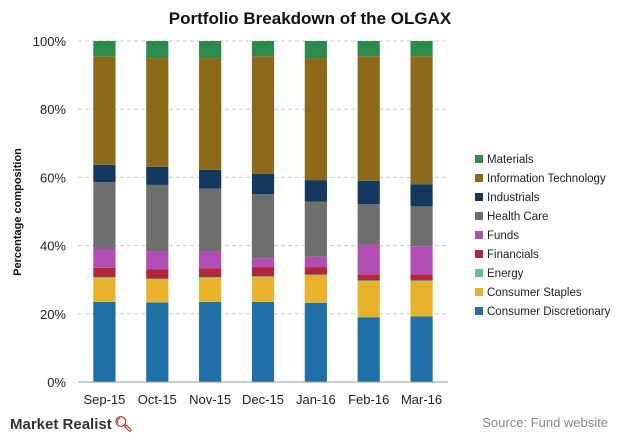  I want to click on x-tick-label: Nov-15, so click(210, 399).